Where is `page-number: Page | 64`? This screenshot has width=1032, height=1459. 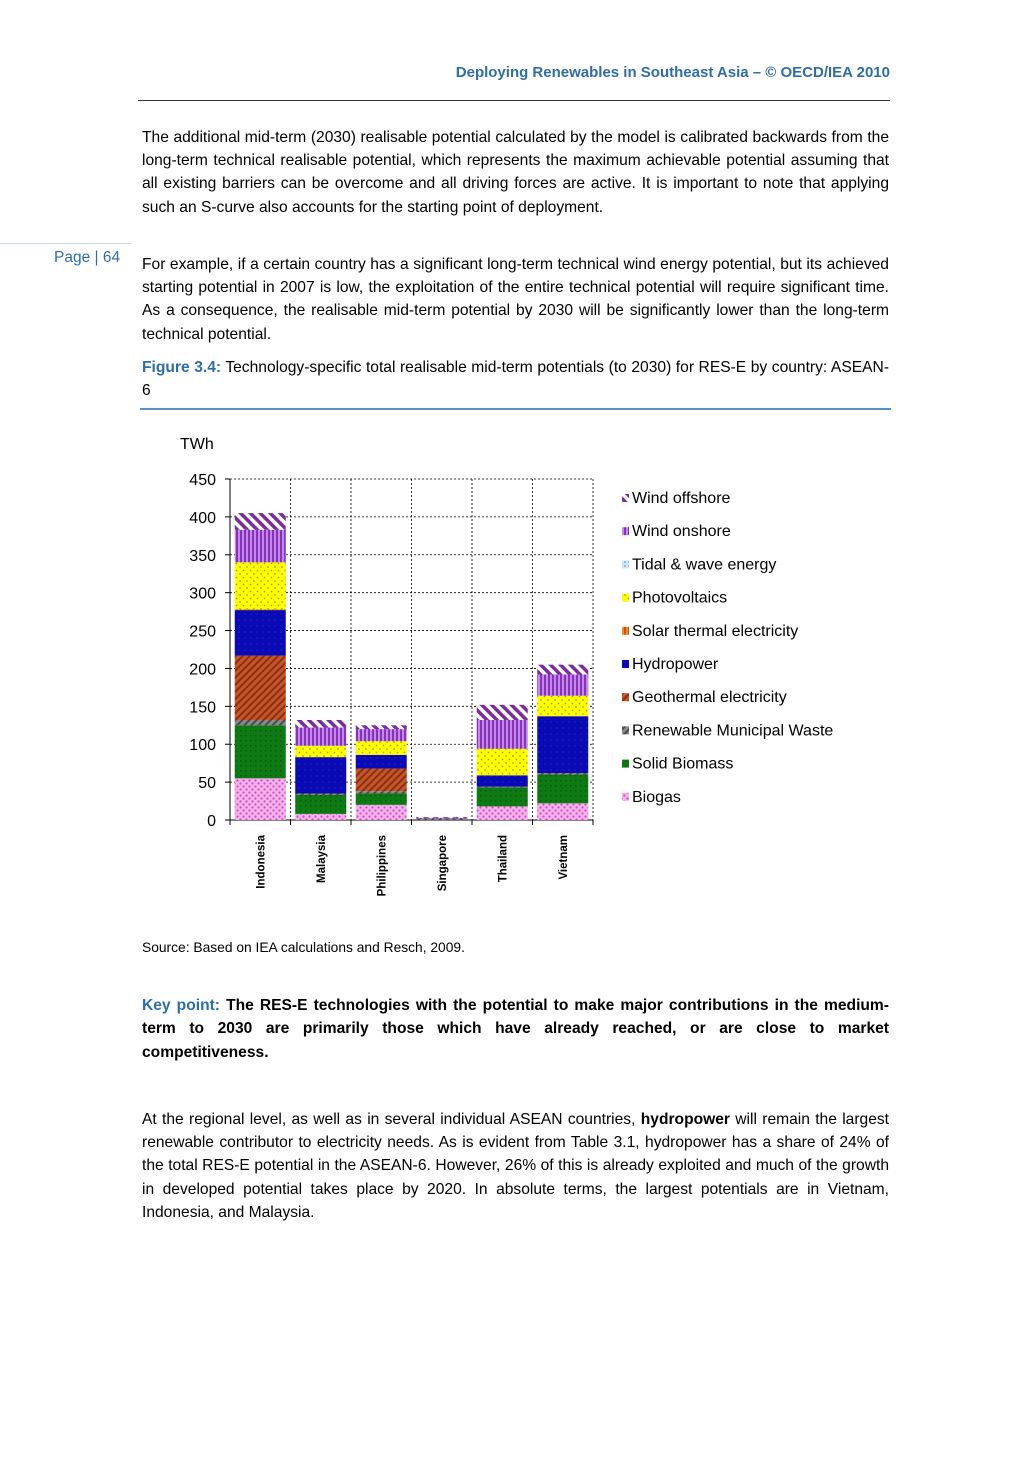
page-number: Page | 64 is located at coordinates (87, 257).